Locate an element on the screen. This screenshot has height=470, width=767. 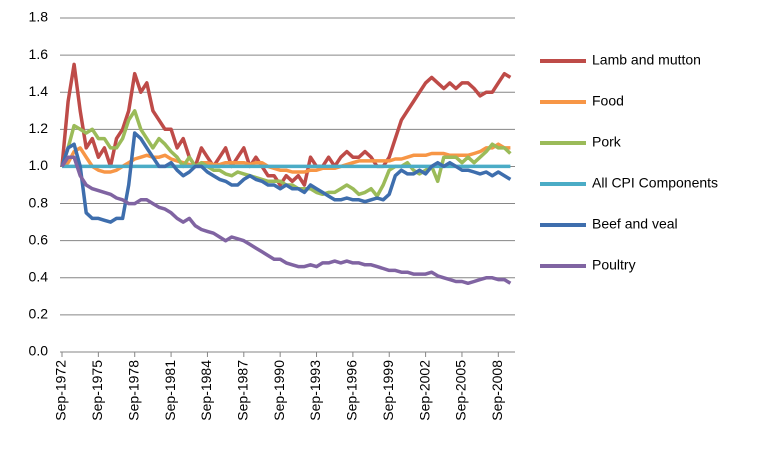
x-tick-label: Sep-1981 is located at coordinates (170, 390).